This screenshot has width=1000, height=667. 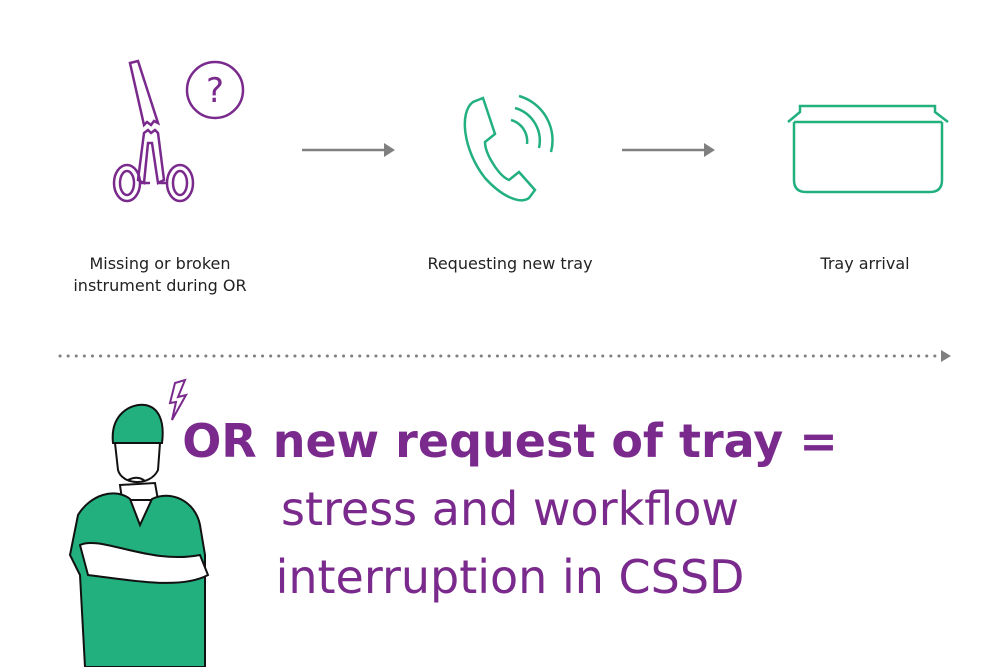 What do you see at coordinates (160, 263) in the screenshot?
I see `step-label-line: Missing or broken` at bounding box center [160, 263].